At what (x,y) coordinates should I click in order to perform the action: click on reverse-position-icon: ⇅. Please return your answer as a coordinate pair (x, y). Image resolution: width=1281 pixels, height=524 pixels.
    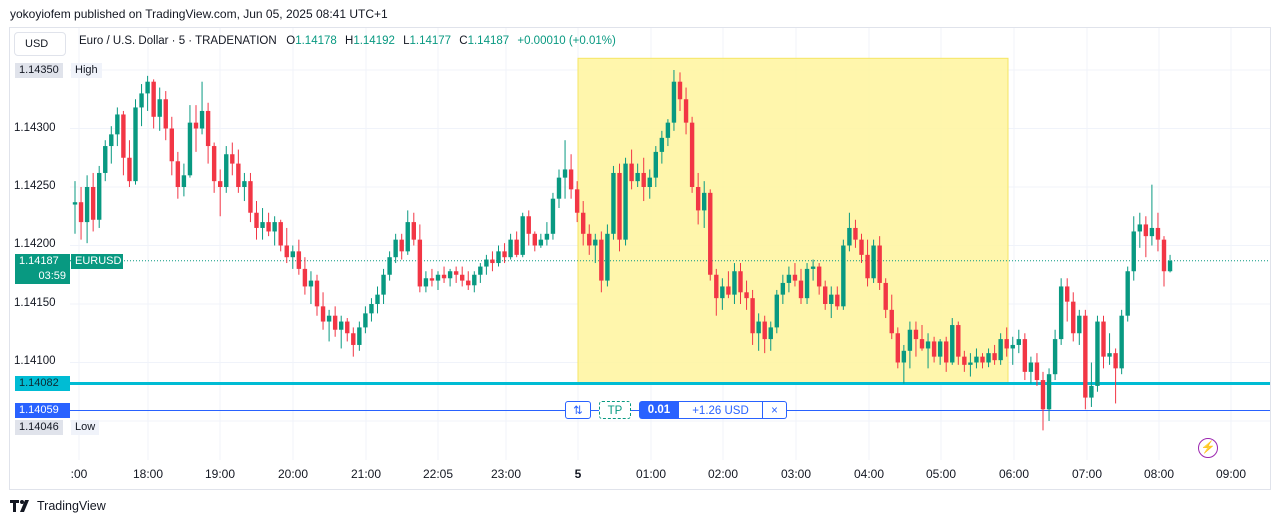
    Looking at the image, I should click on (578, 410).